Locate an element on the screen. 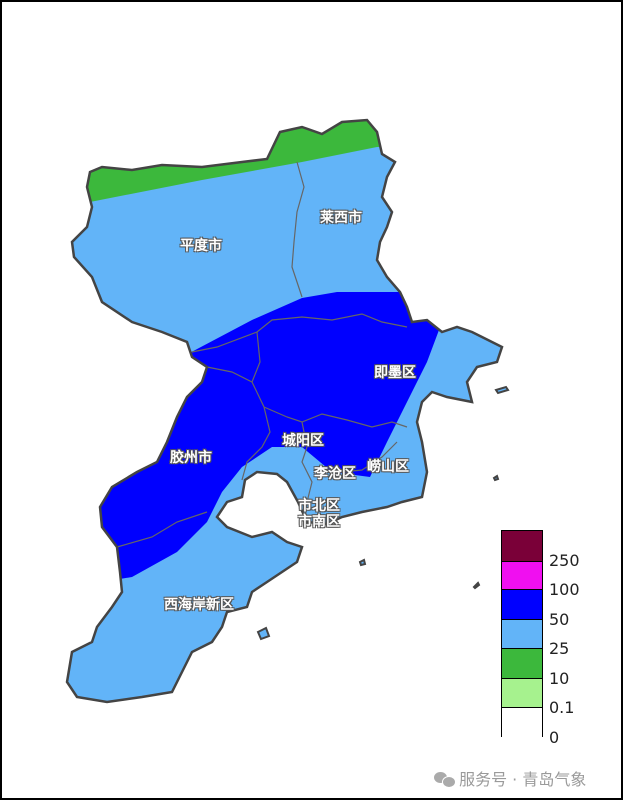  watermark: 服务号 · 青岛气象 is located at coordinates (510, 778).